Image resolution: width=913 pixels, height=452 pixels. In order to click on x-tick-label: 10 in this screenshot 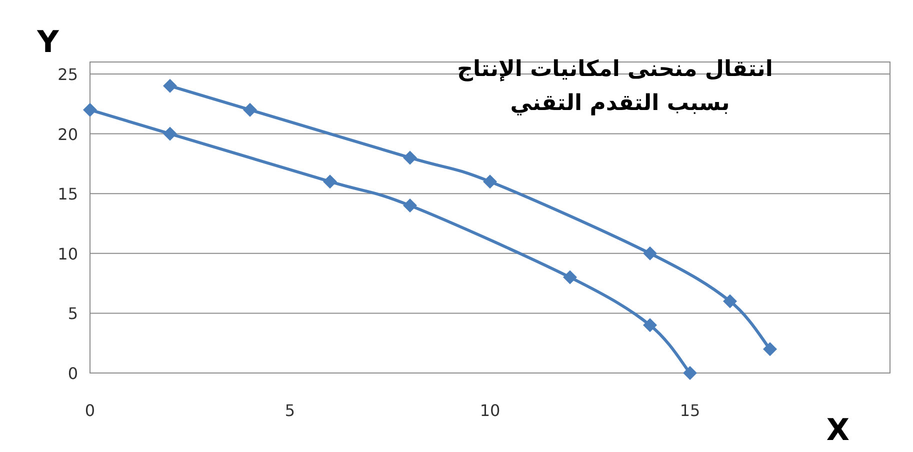, I will do `click(490, 410)`.